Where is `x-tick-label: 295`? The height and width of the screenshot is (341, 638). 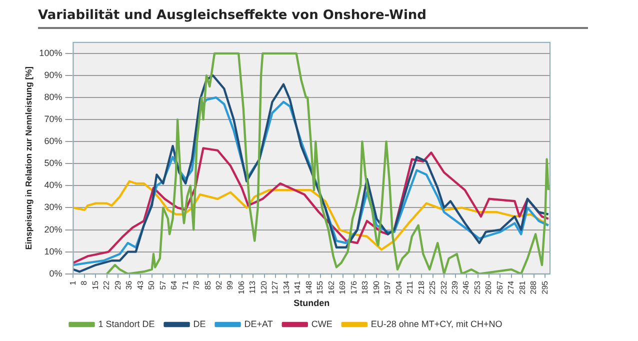
x-tick-label: 295 is located at coordinates (545, 287).